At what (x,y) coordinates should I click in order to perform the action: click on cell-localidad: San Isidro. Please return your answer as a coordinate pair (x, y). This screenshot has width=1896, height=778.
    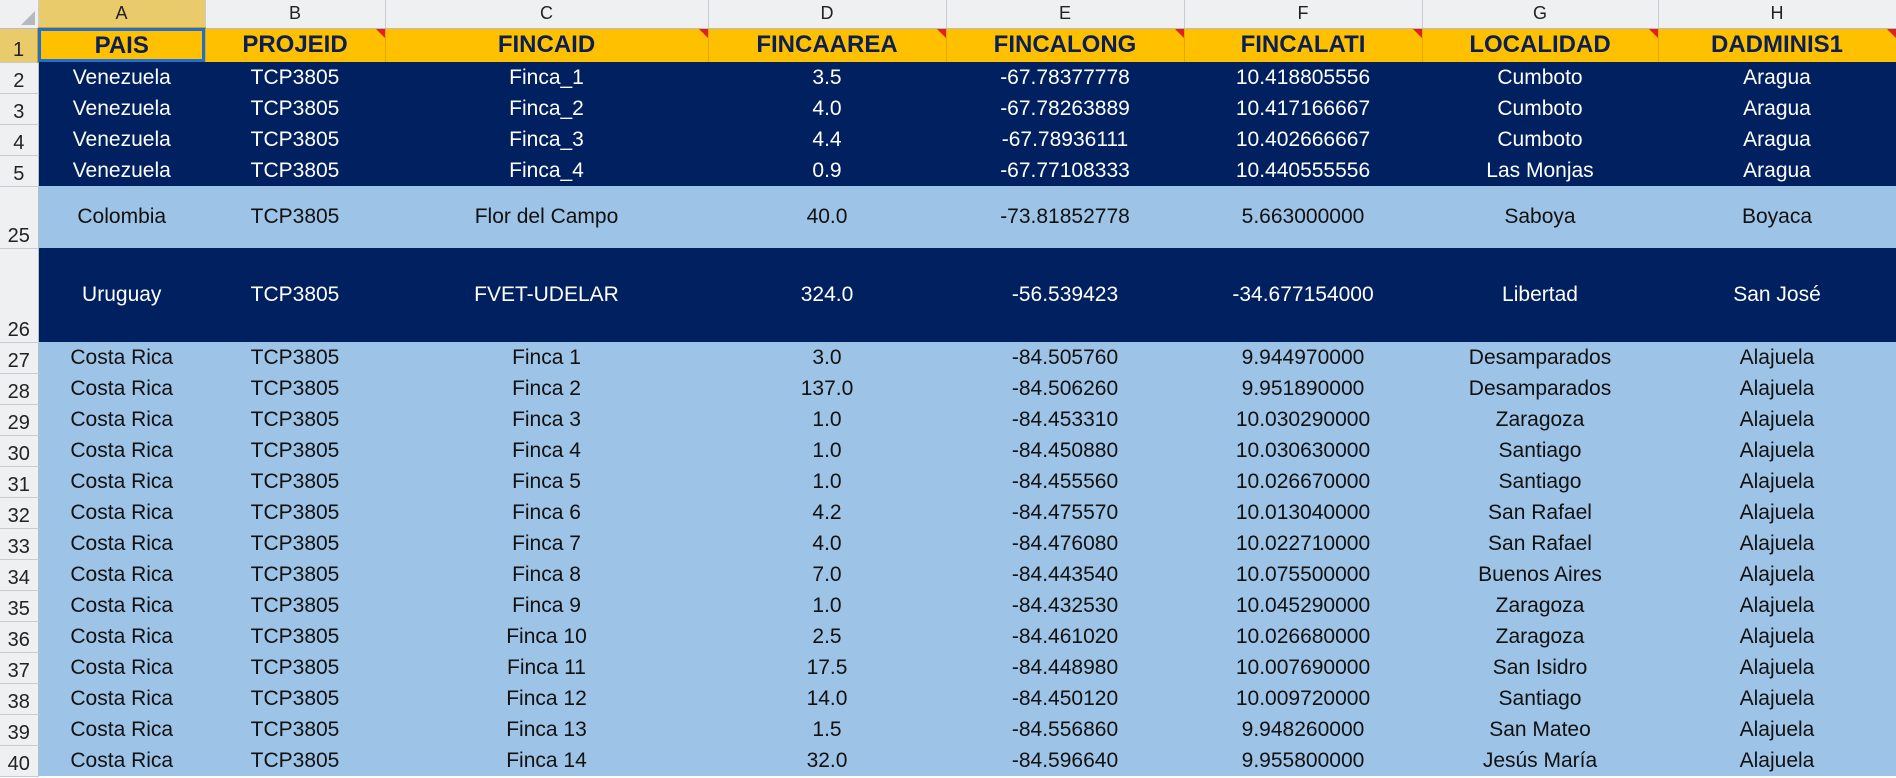
    Looking at the image, I should click on (1540, 667).